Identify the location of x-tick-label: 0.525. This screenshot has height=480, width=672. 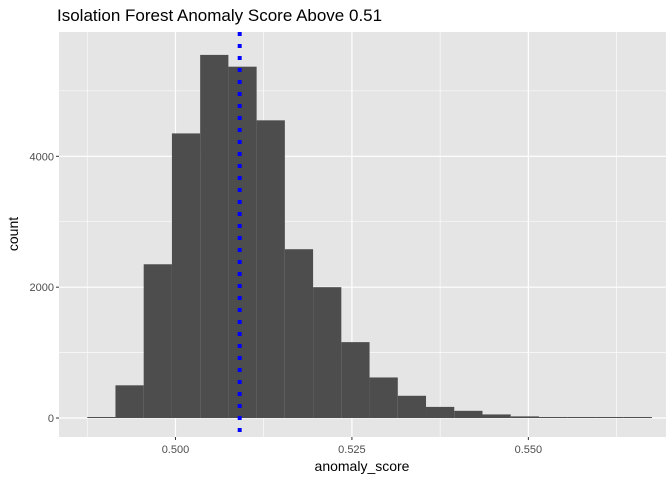
(352, 450).